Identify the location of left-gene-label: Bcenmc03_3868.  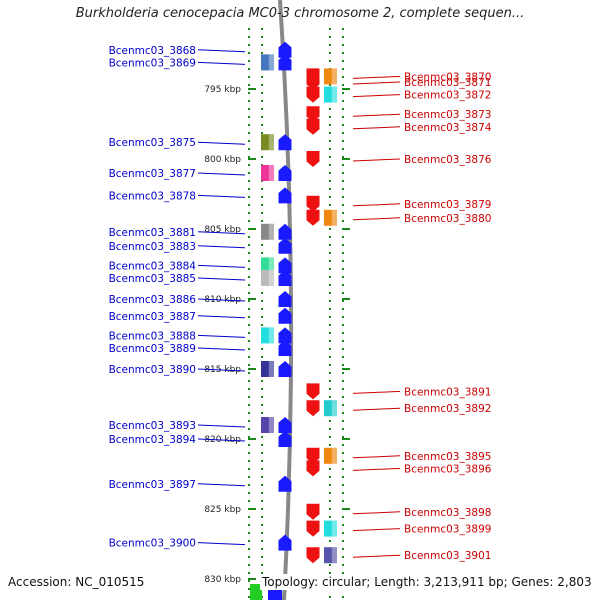
(152, 51).